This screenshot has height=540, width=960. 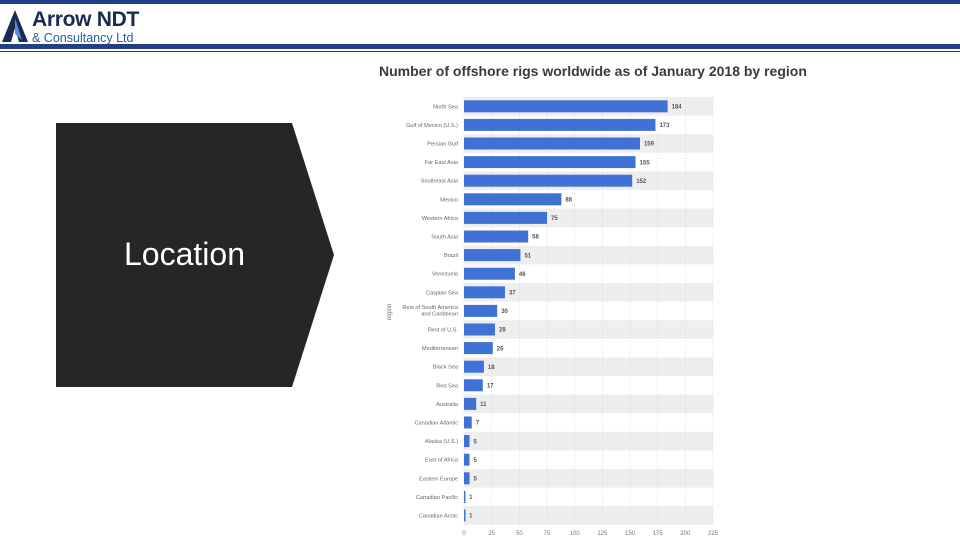 What do you see at coordinates (15, 26) in the screenshot?
I see `arrow-logo-icon` at bounding box center [15, 26].